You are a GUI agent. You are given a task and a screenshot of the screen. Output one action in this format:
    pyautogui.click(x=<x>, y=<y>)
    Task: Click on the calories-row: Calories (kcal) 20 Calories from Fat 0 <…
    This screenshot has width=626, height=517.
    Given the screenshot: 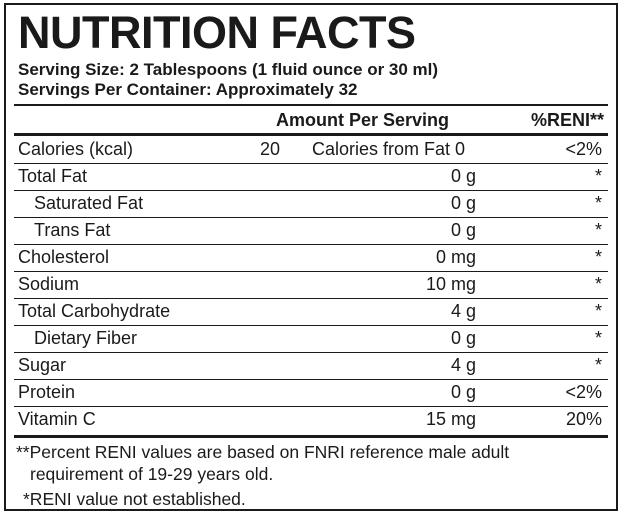 What is the action you would take?
    pyautogui.click(x=311, y=150)
    